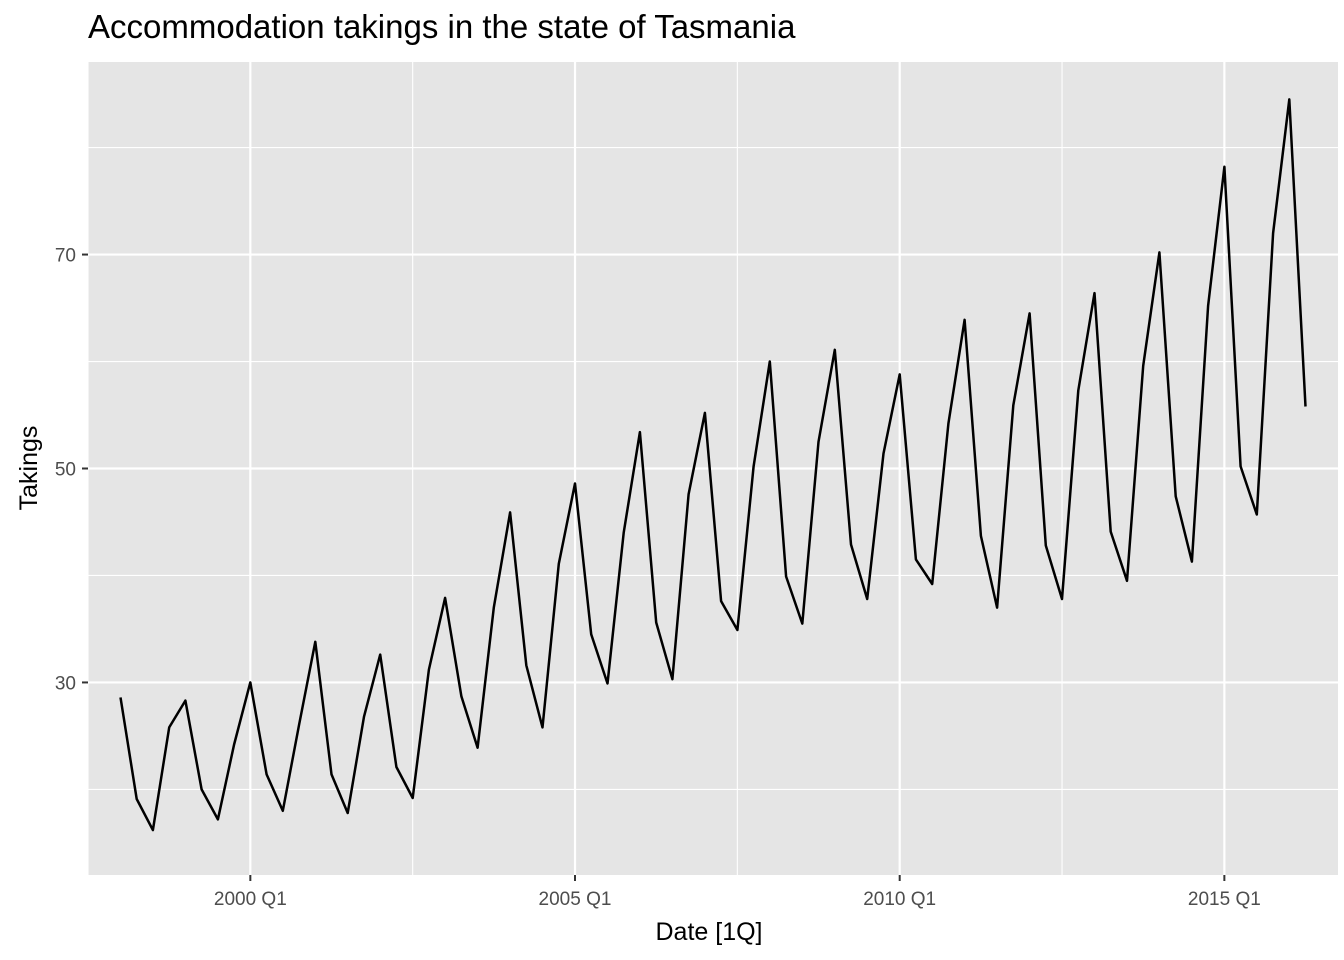  Describe the element at coordinates (250, 899) in the screenshot. I see `x-tick-label-0: 2000 Q1` at that location.